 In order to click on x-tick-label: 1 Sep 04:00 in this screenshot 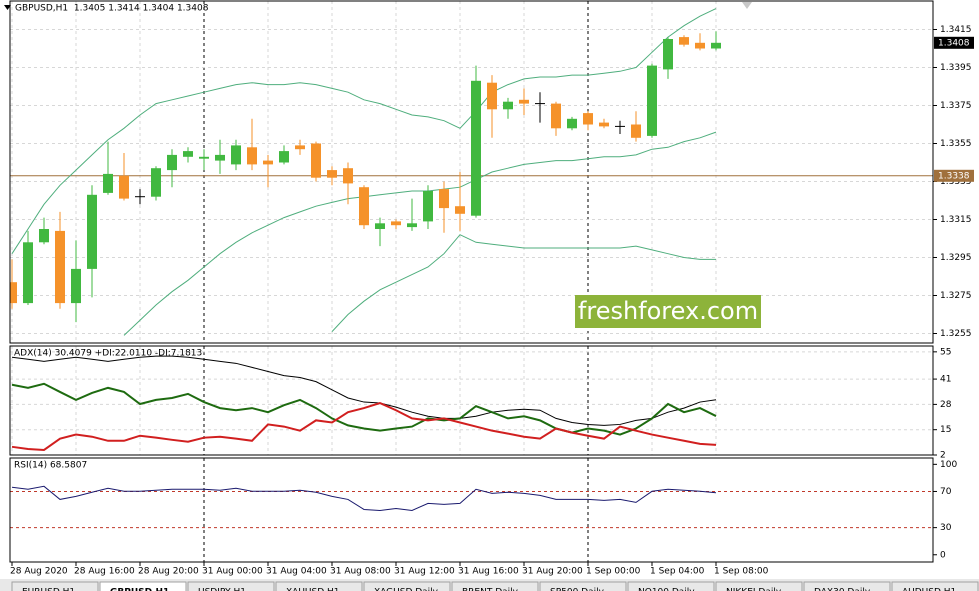, I will do `click(677, 572)`.